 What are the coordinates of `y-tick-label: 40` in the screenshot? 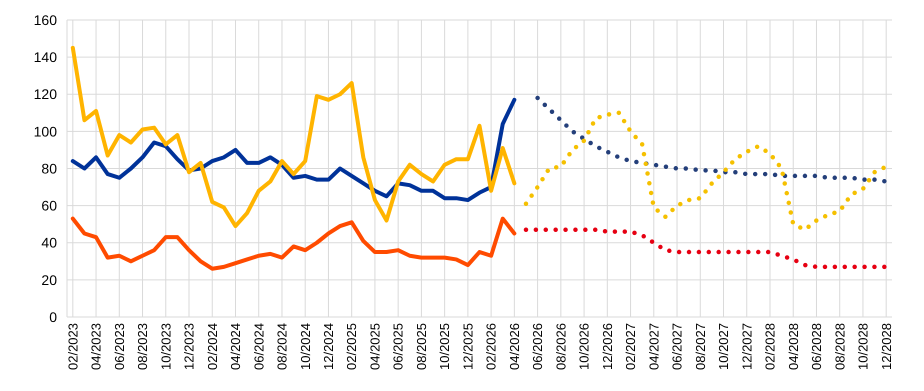 It's located at (49, 242).